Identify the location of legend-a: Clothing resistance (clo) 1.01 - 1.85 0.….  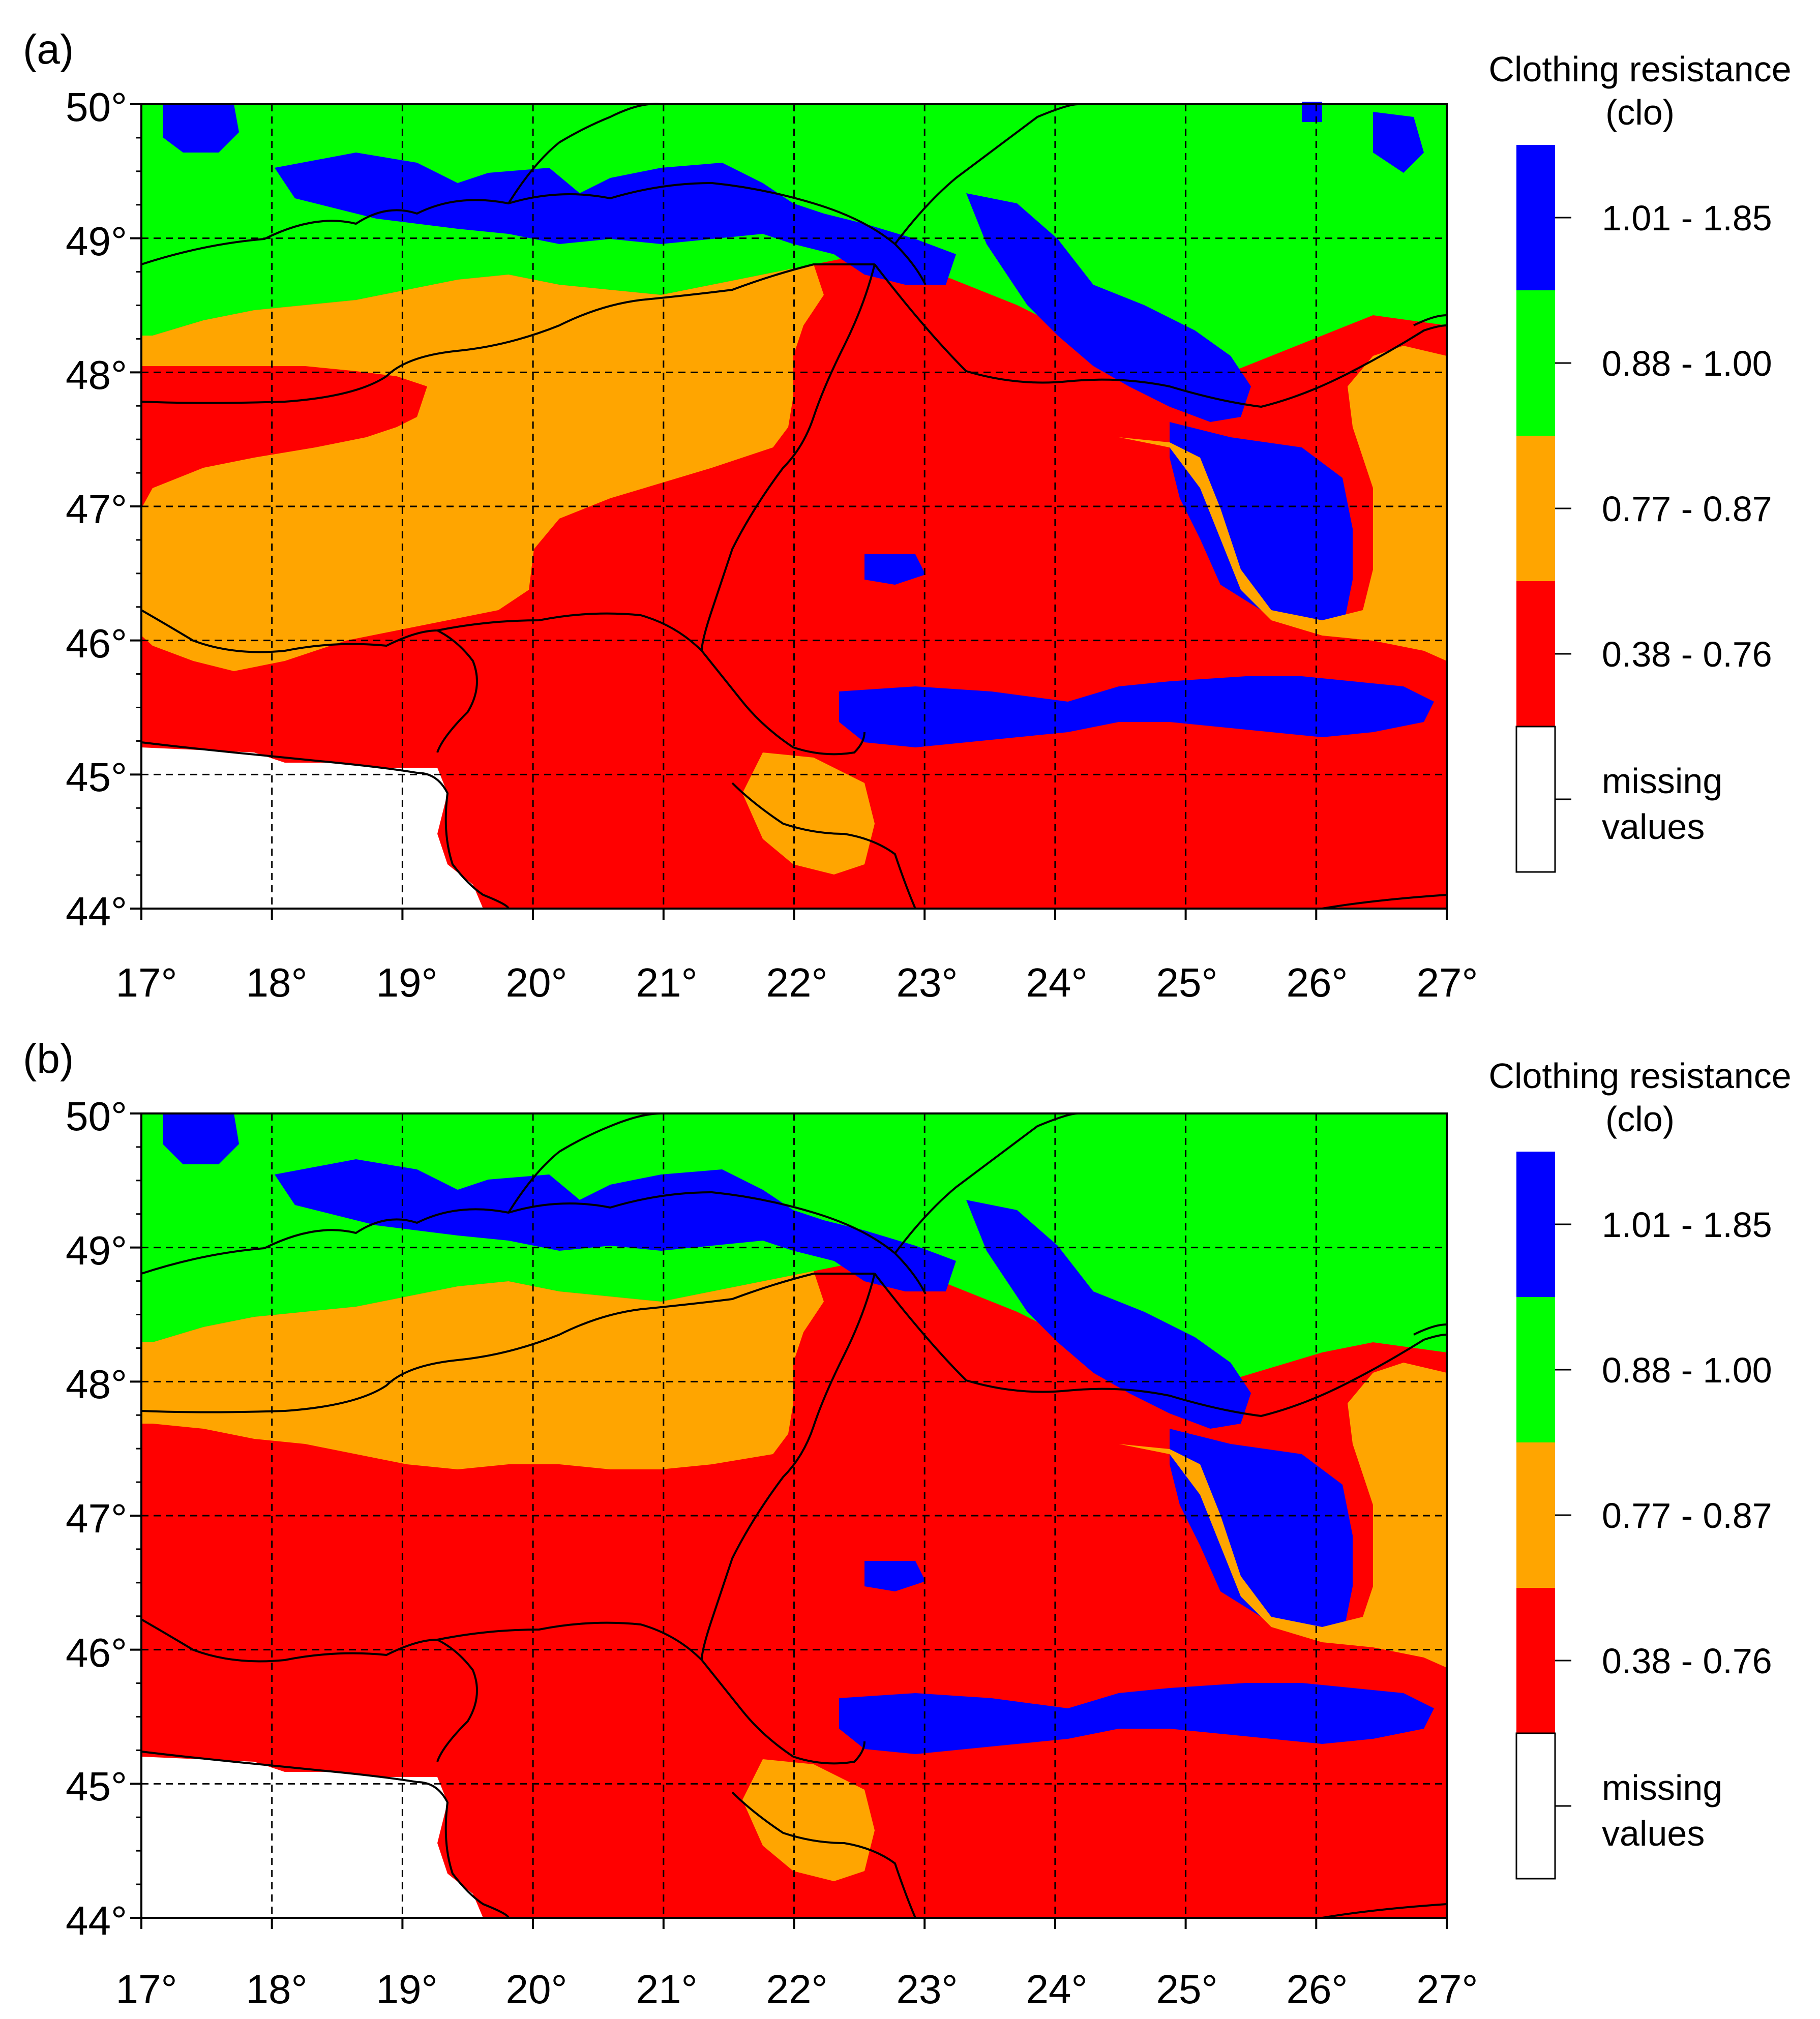
(1640, 461).